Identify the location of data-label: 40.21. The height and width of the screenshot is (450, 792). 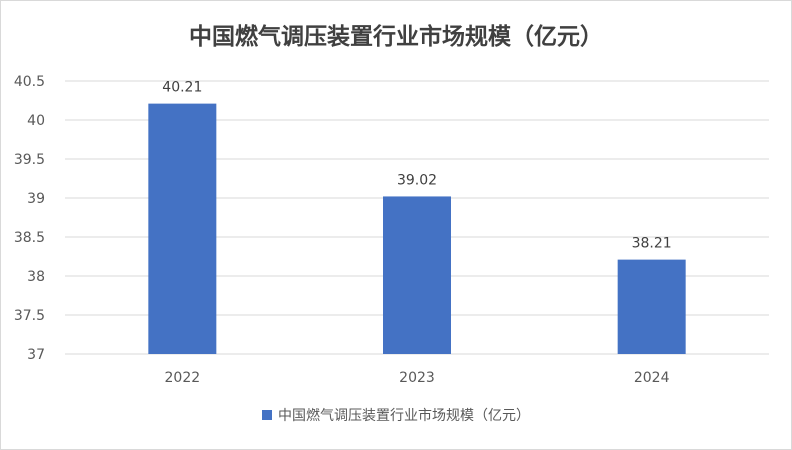
(182, 88).